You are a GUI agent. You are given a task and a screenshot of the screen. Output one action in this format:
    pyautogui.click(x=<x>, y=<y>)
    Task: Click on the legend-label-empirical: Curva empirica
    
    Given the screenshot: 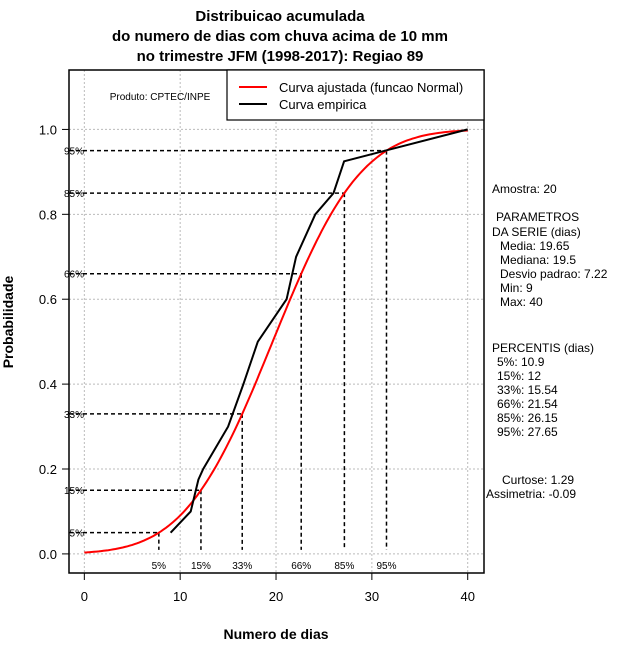 What is the action you would take?
    pyautogui.click(x=323, y=104)
    